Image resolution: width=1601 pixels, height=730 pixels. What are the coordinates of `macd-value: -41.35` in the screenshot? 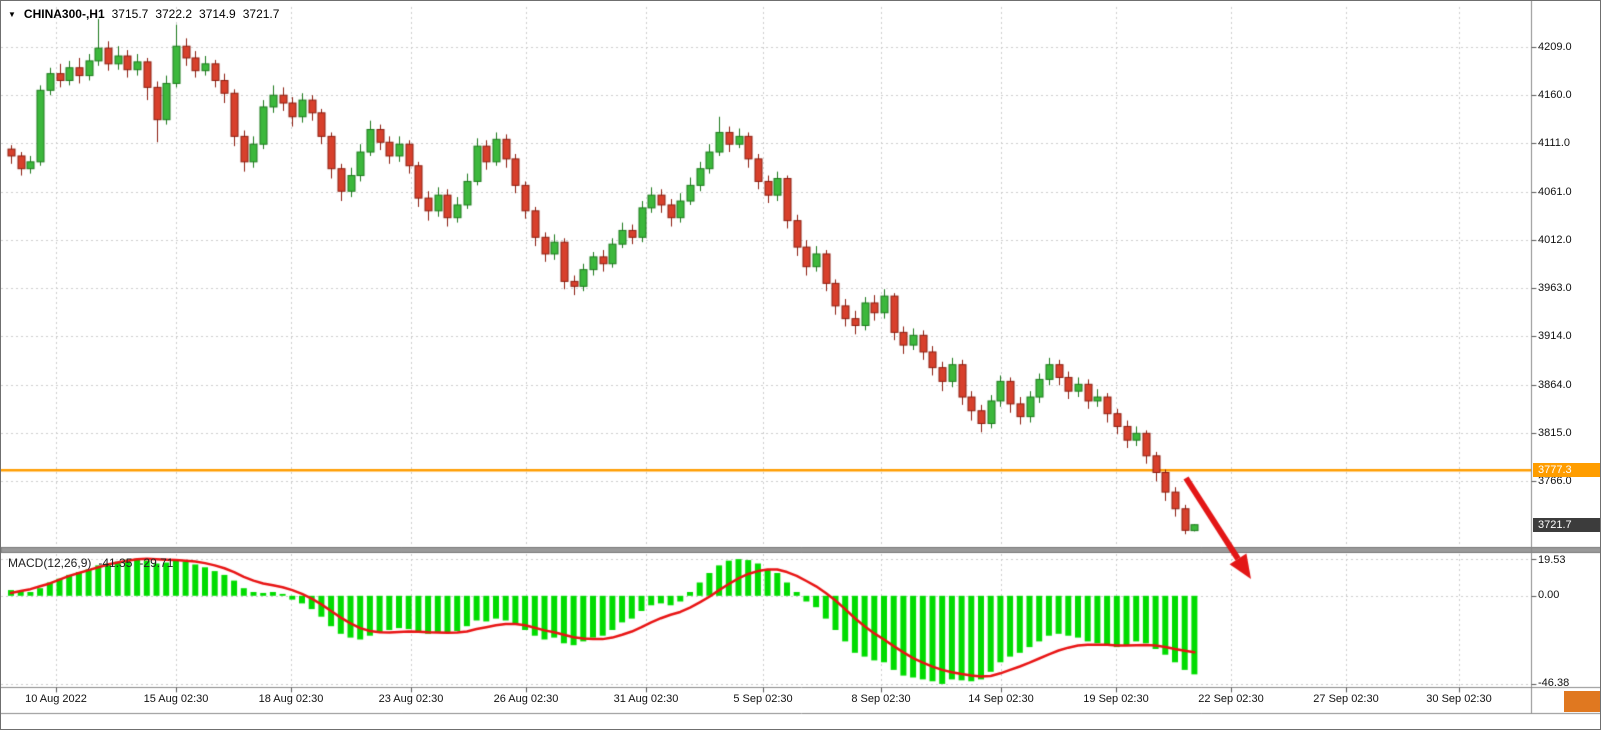 It's located at (115, 563).